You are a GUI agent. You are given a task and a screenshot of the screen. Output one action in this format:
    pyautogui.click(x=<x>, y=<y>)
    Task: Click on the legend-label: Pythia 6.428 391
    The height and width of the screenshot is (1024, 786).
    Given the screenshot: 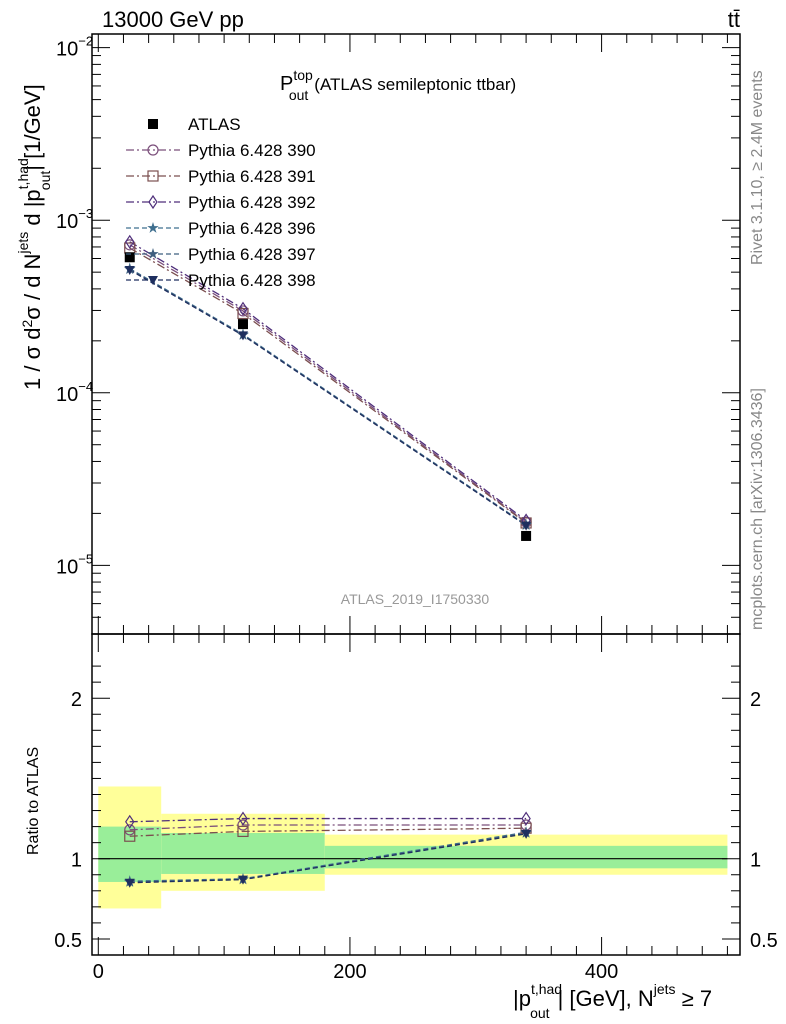 What is the action you would take?
    pyautogui.click(x=252, y=176)
    